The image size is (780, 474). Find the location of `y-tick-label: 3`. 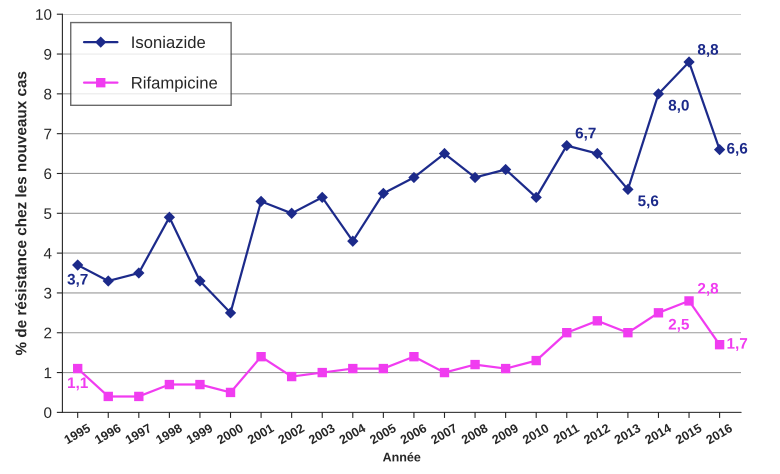

y-tick-label: 3 is located at coordinates (48, 293).